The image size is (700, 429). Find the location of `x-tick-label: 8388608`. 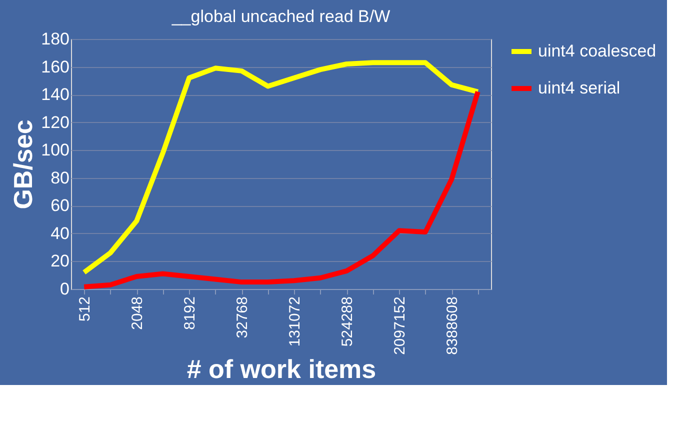

x-tick-label: 8388608 is located at coordinates (453, 325).